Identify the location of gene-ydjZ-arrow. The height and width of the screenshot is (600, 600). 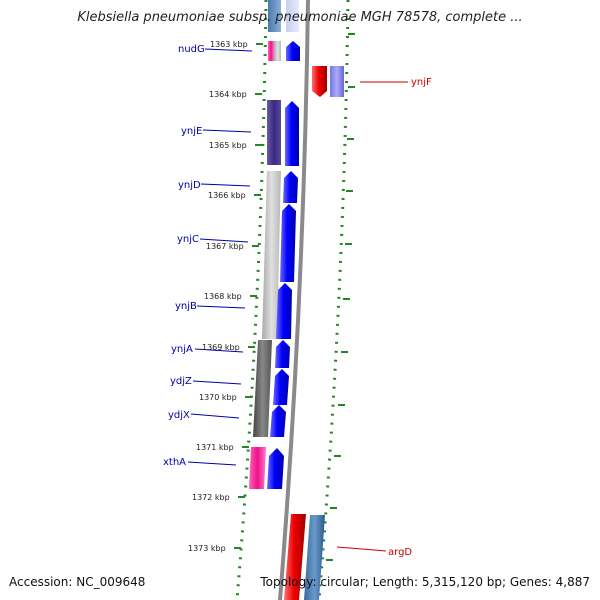
(281, 387).